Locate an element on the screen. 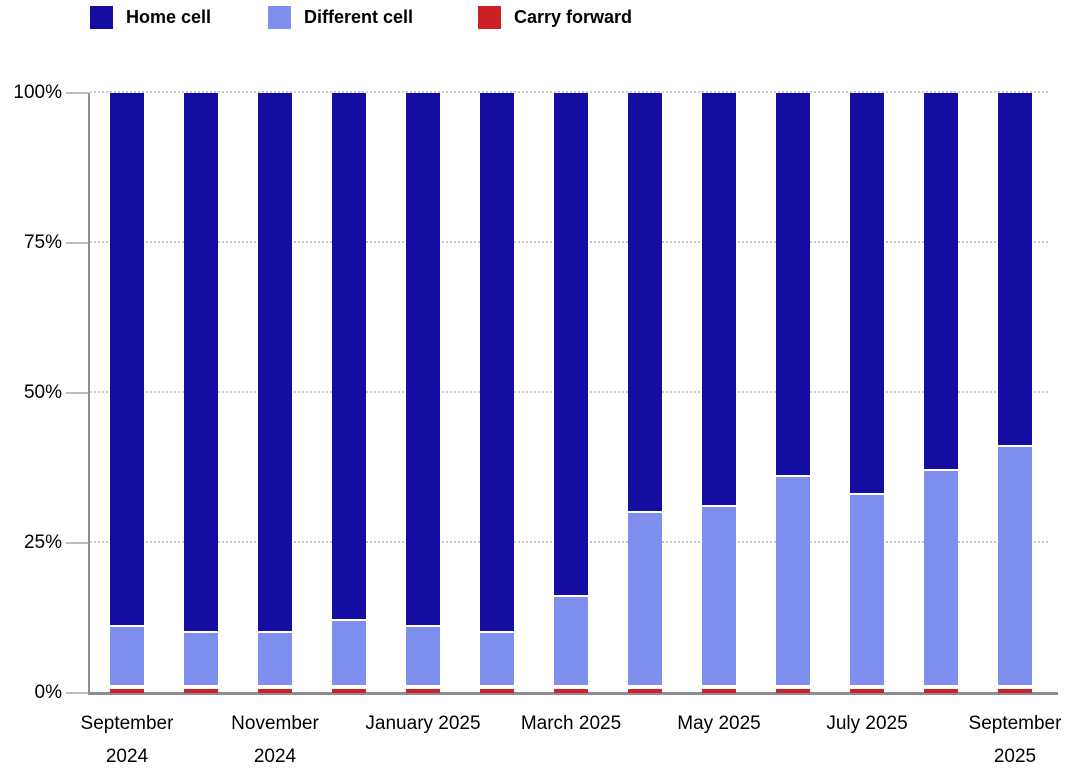  legend-item-home-cell: Home cell is located at coordinates (150, 17).